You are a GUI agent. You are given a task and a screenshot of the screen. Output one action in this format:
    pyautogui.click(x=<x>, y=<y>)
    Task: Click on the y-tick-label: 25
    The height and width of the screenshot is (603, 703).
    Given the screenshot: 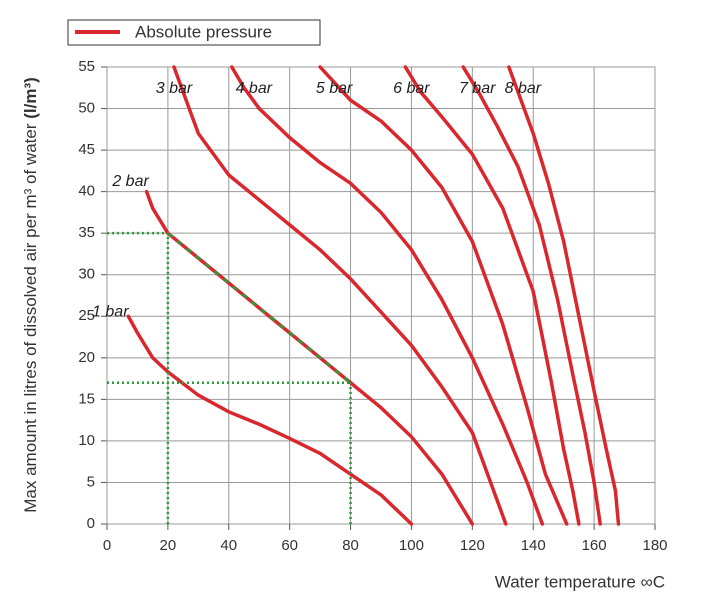 What is the action you would take?
    pyautogui.click(x=86, y=315)
    